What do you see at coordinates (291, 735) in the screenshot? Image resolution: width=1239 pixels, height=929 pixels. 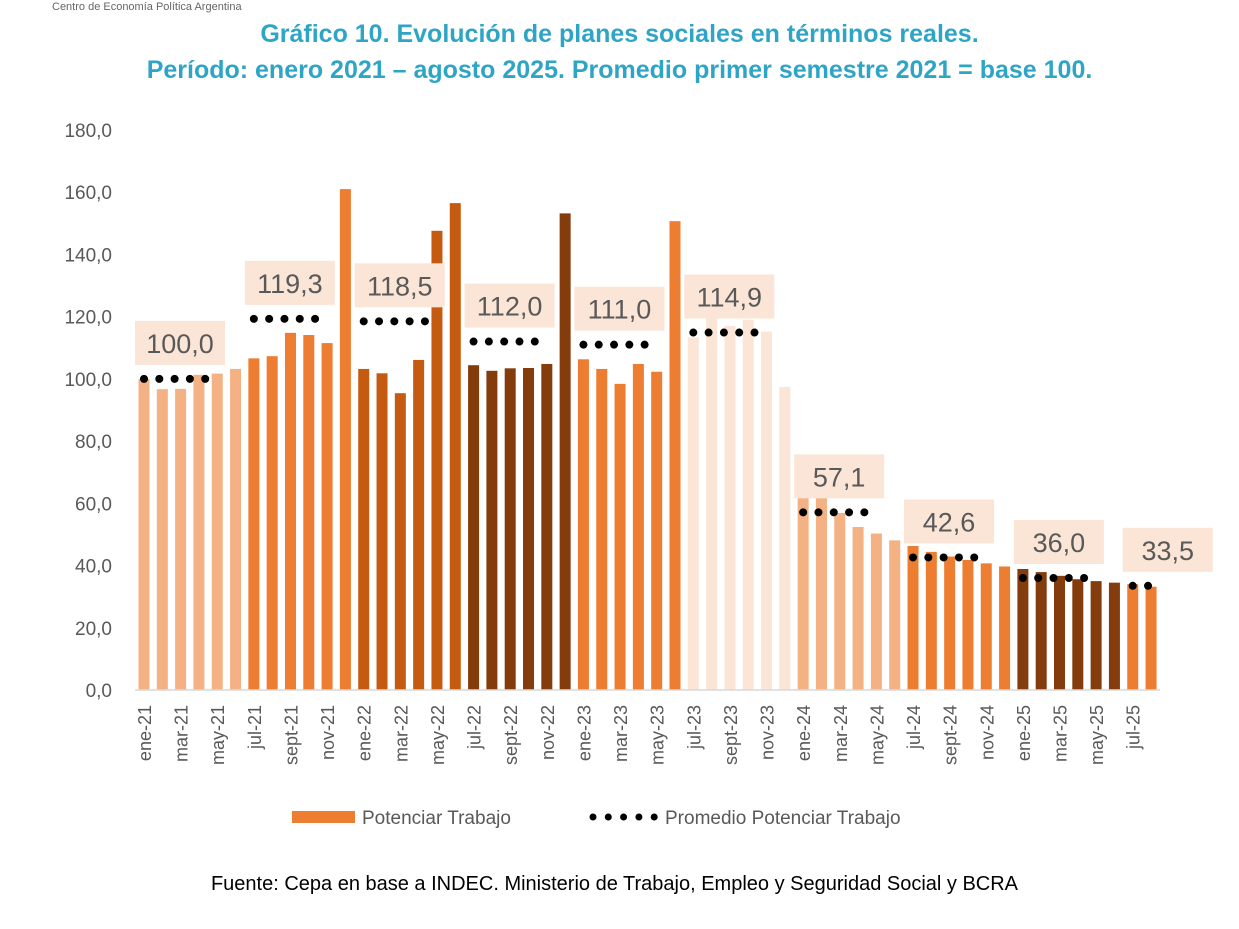 I see `x-tick-label: sept-21` at bounding box center [291, 735].